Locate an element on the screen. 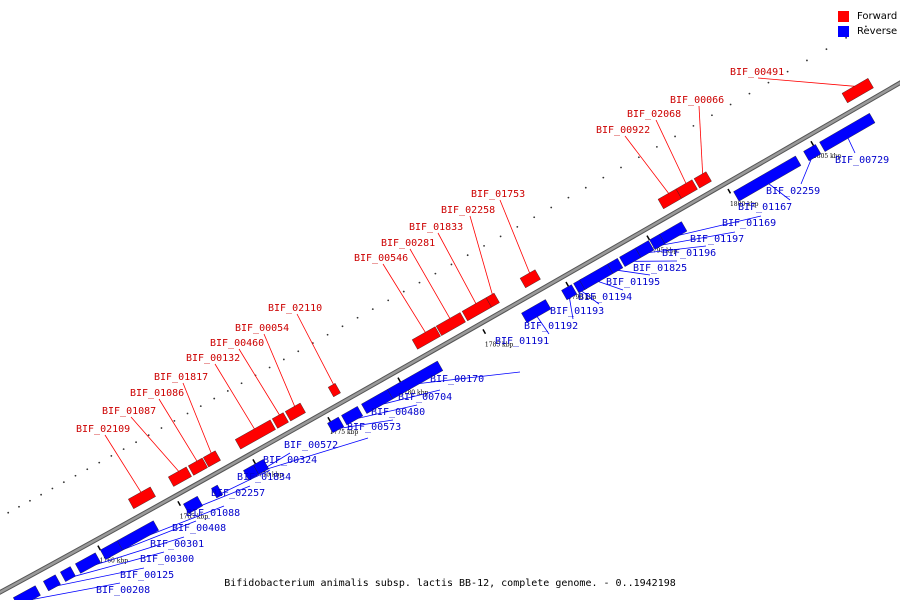  legend-forward: Forward is located at coordinates (867, 16).